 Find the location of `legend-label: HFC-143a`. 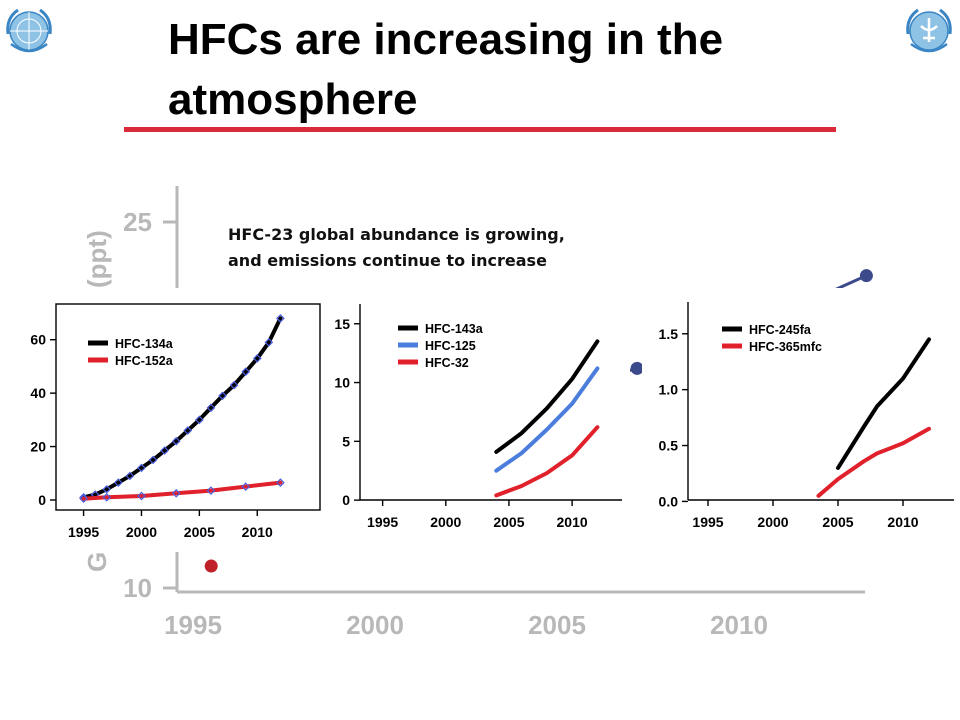

legend-label: HFC-143a is located at coordinates (454, 329).